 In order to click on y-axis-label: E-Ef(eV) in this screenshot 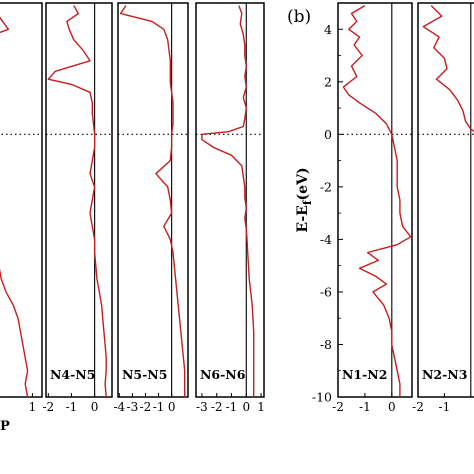, I will do `click(304, 199)`.